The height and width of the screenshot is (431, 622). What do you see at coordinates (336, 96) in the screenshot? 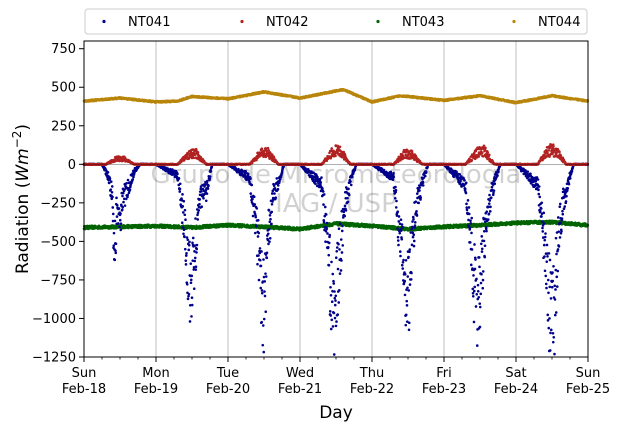
I see `series-nt044` at bounding box center [336, 96].